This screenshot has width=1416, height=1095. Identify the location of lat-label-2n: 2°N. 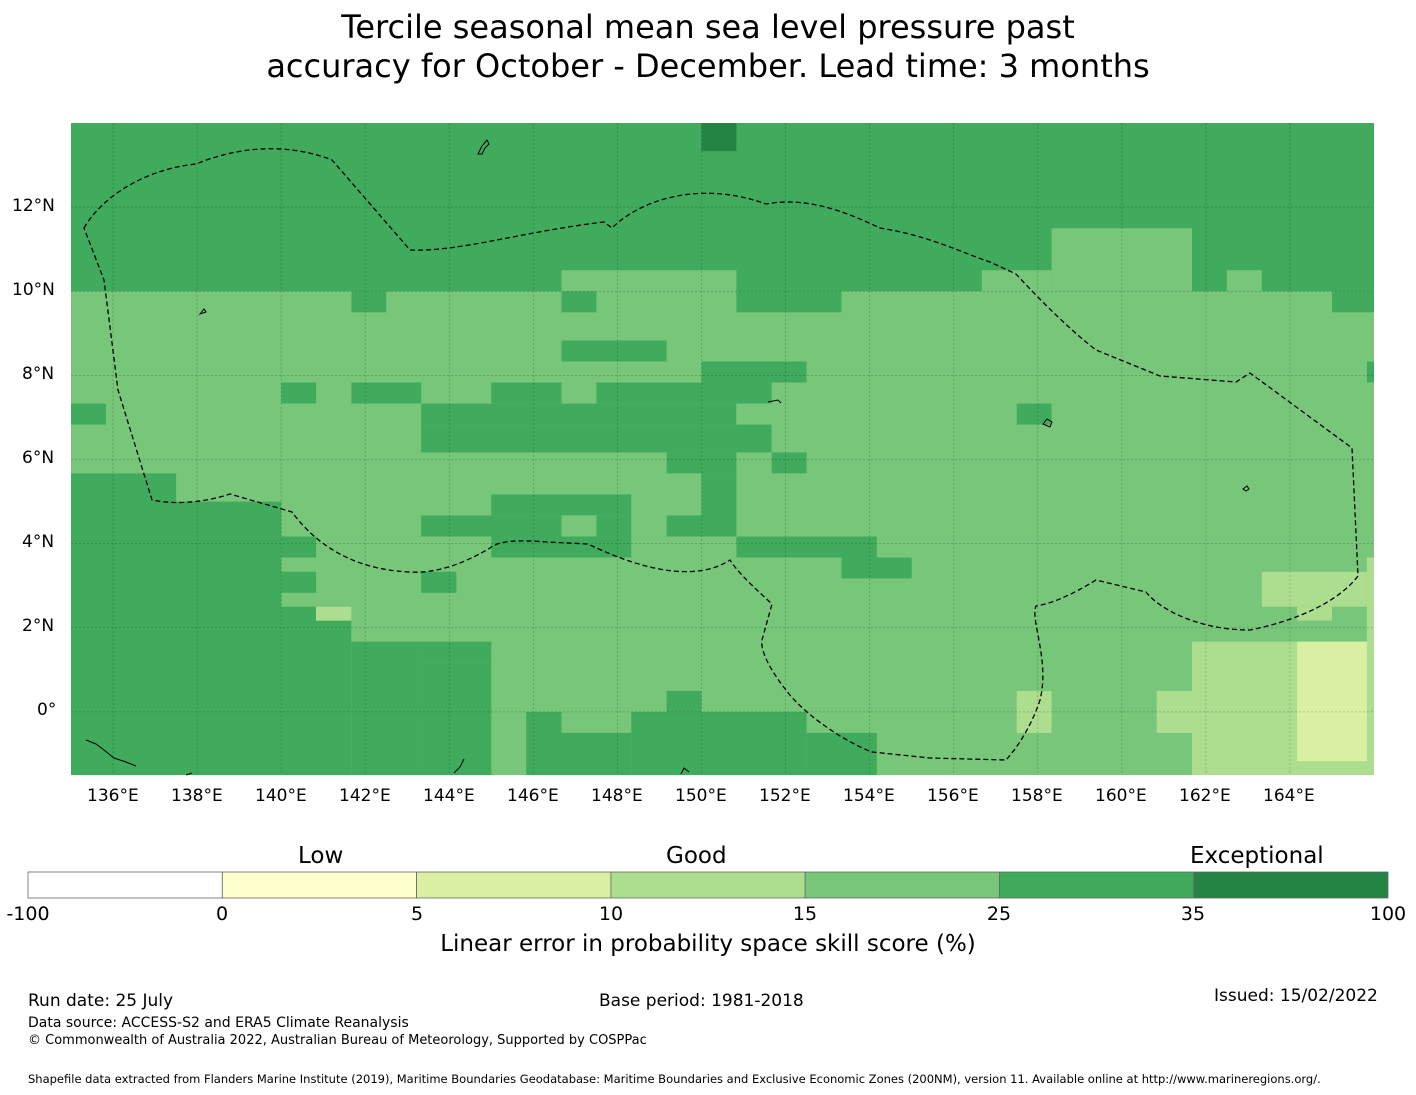
(38, 626).